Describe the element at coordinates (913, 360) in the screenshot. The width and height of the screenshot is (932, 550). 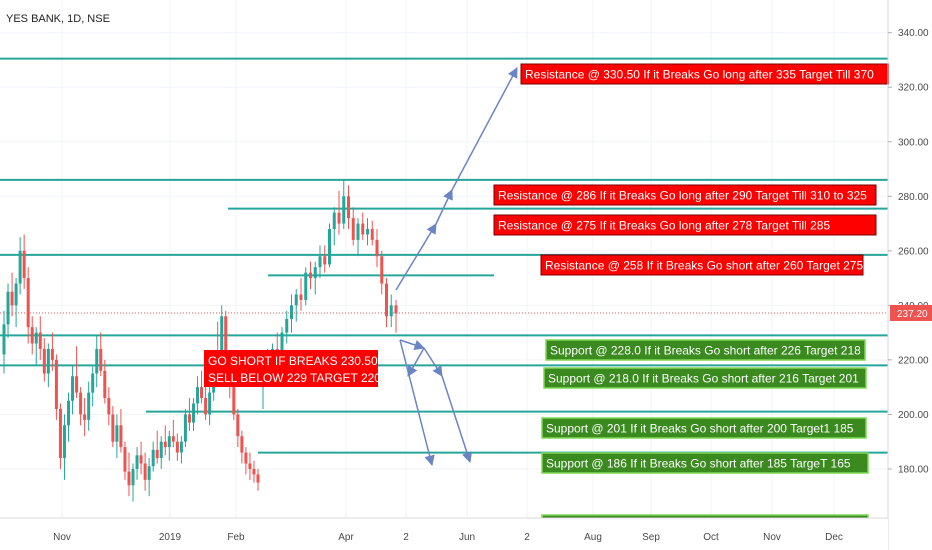
I see `price-tick-label: 220.00` at that location.